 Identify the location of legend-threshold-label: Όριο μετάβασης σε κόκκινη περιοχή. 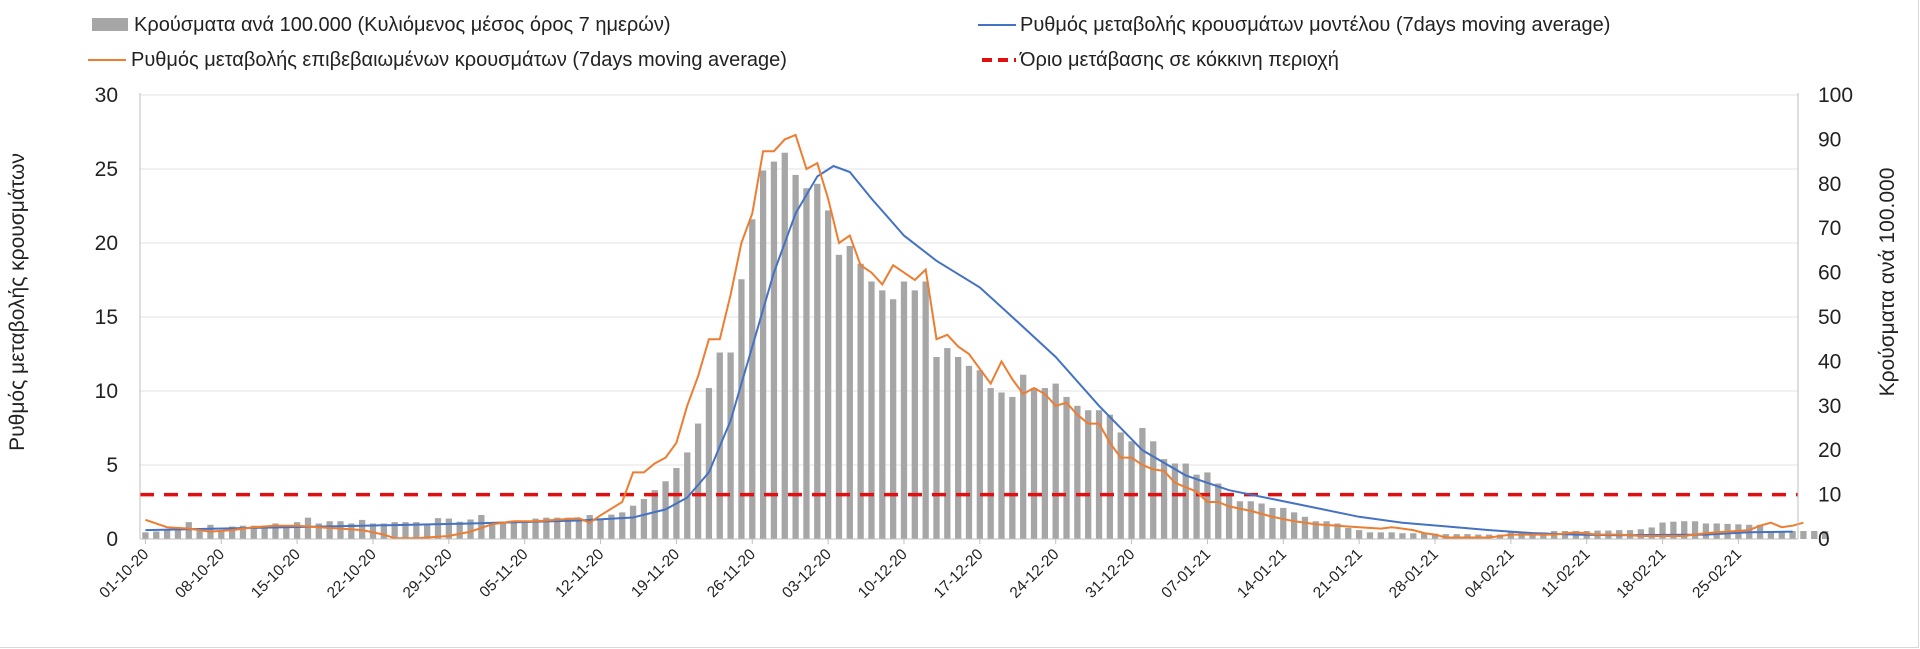
(1179, 60).